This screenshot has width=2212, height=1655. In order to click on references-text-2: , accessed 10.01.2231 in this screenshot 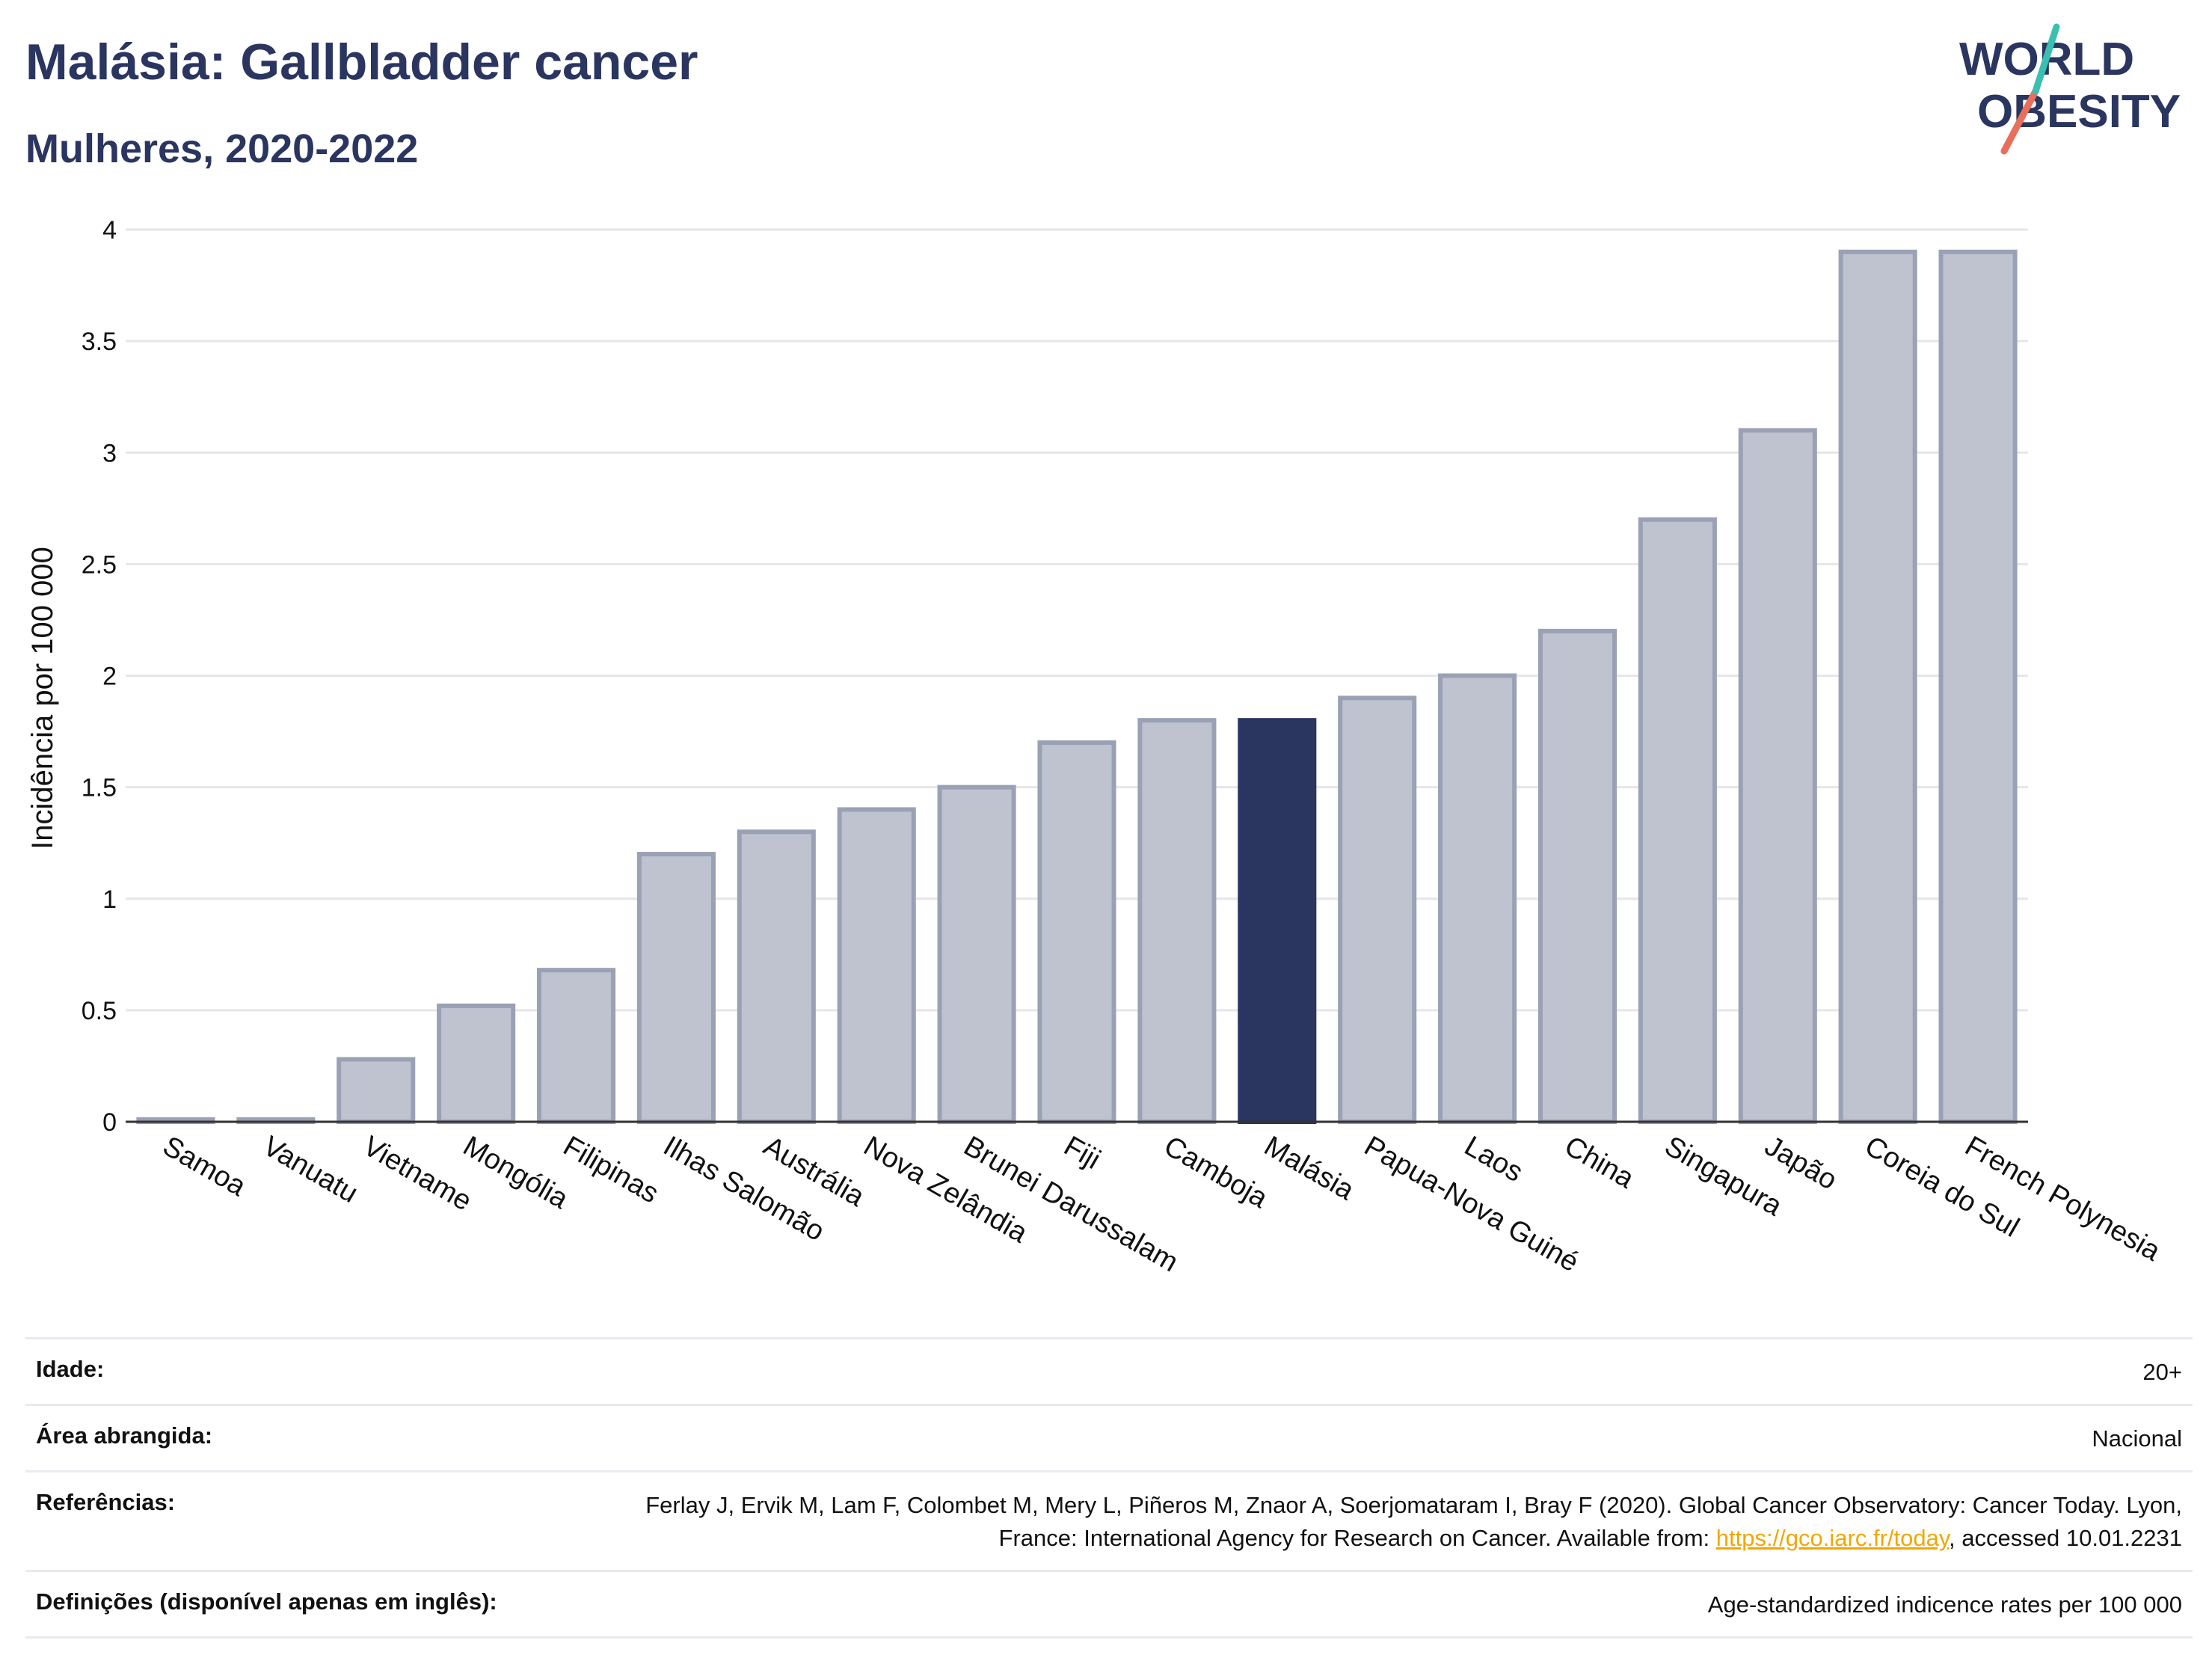, I will do `click(2065, 1538)`.